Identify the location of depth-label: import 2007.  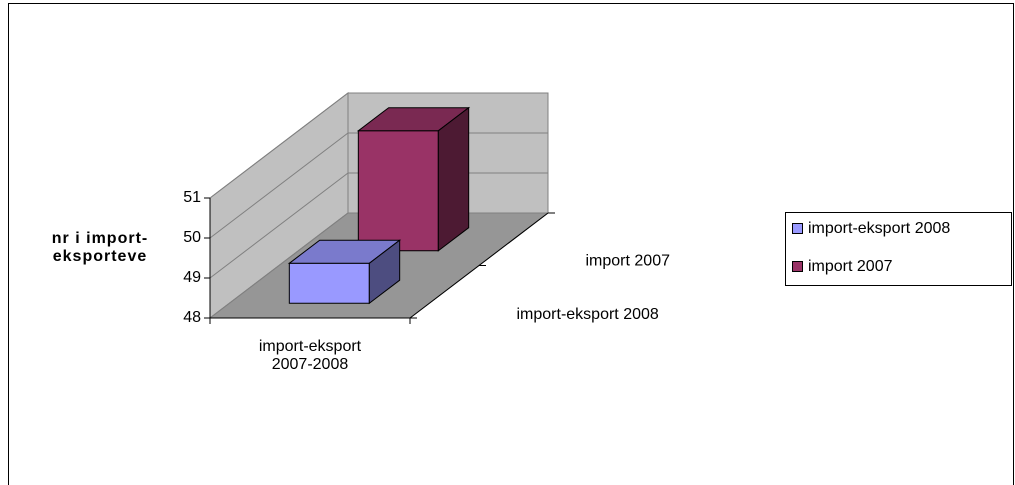
(628, 260).